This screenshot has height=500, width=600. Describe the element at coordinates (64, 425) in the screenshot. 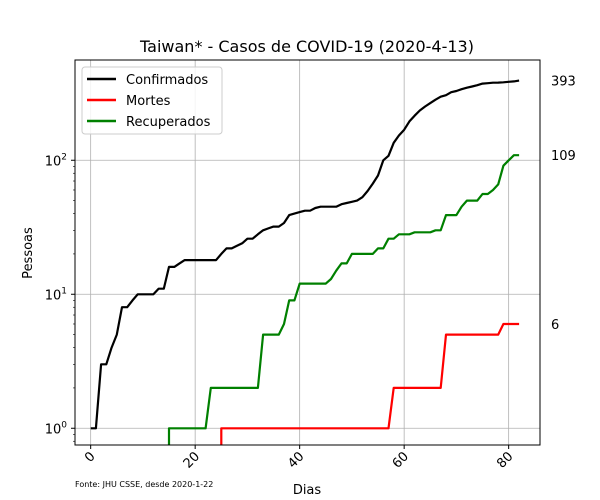

I see `y-tick-exponent: 0` at that location.